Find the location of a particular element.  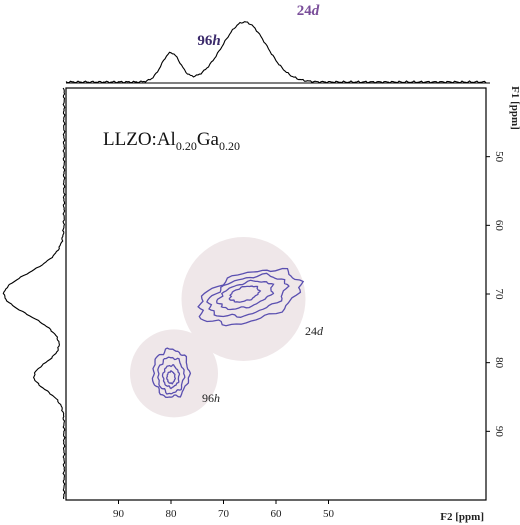

y-axis-ticks: 50 60 70 80 90 is located at coordinates (495, 294).